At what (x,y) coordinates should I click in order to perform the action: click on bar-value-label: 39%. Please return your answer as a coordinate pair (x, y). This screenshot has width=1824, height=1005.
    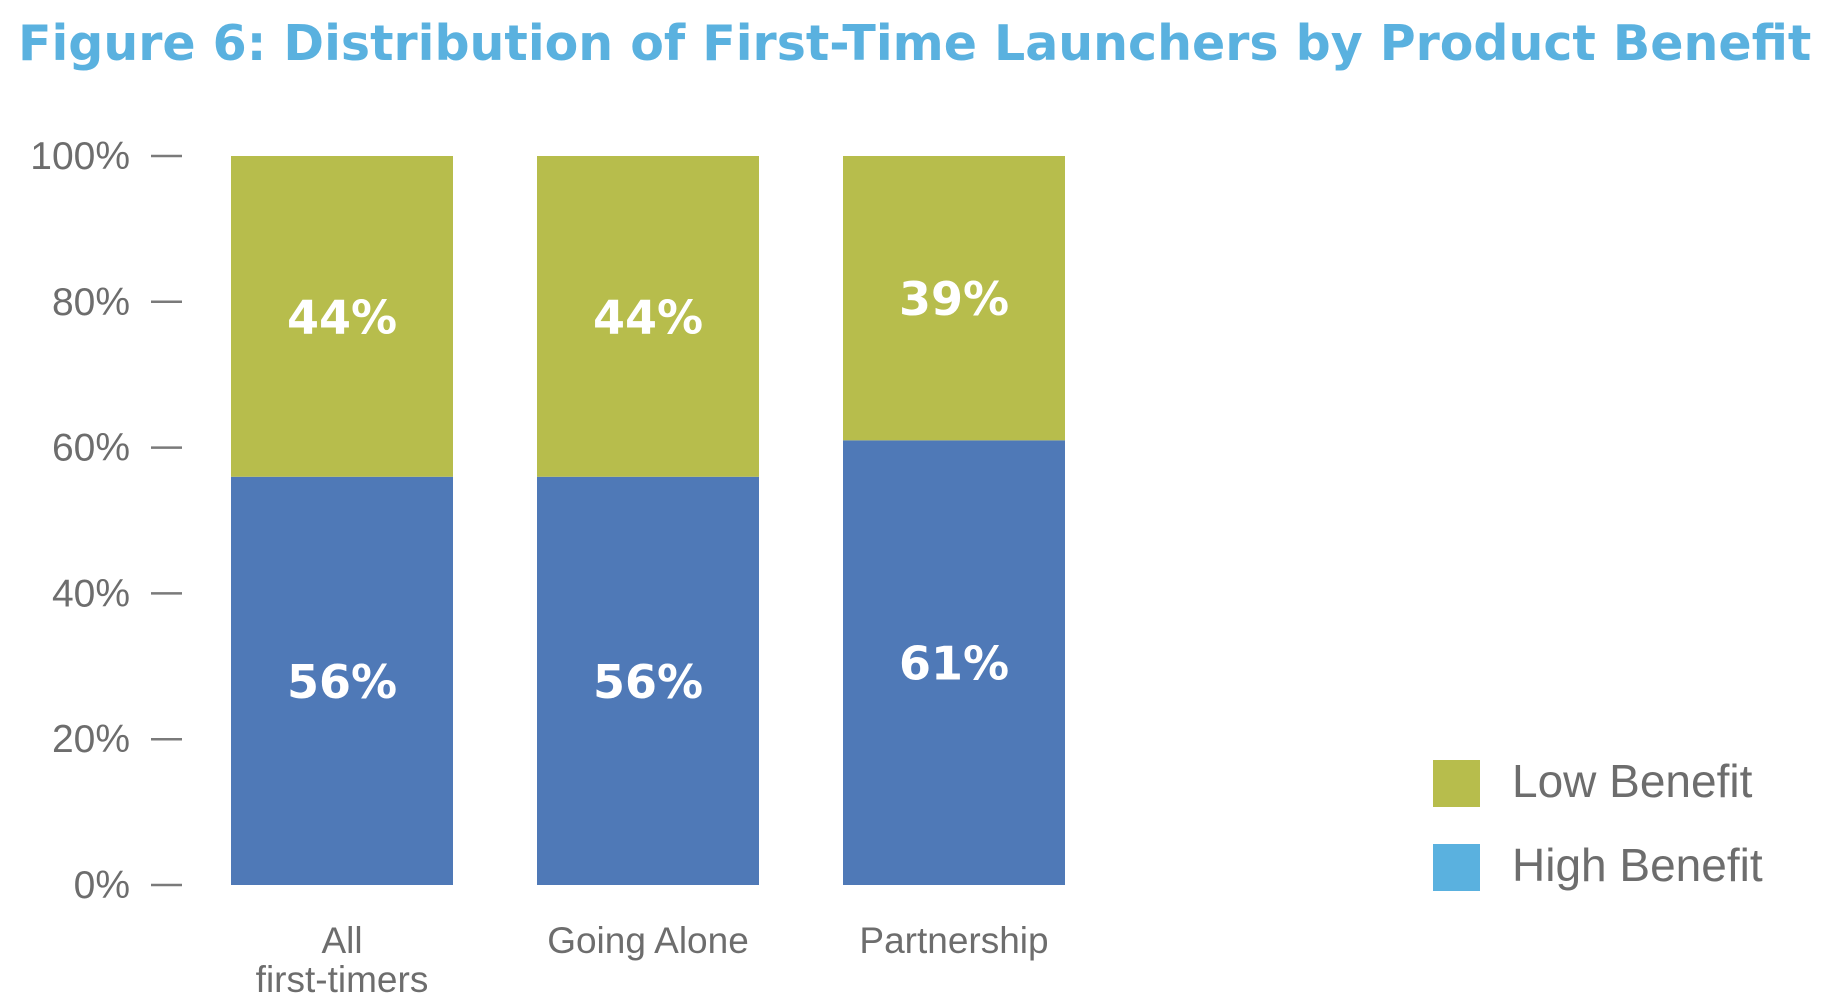
    Looking at the image, I should click on (954, 299).